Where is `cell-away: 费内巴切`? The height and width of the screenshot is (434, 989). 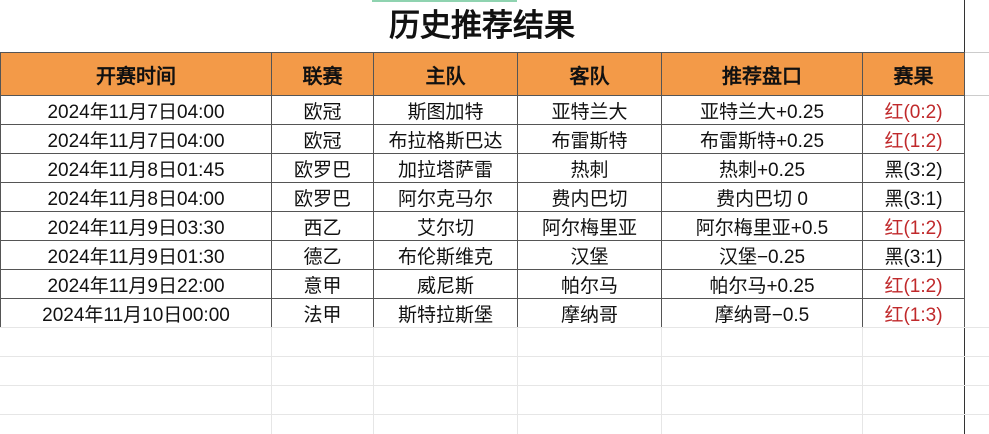 cell-away: 费内巴切 is located at coordinates (589, 197).